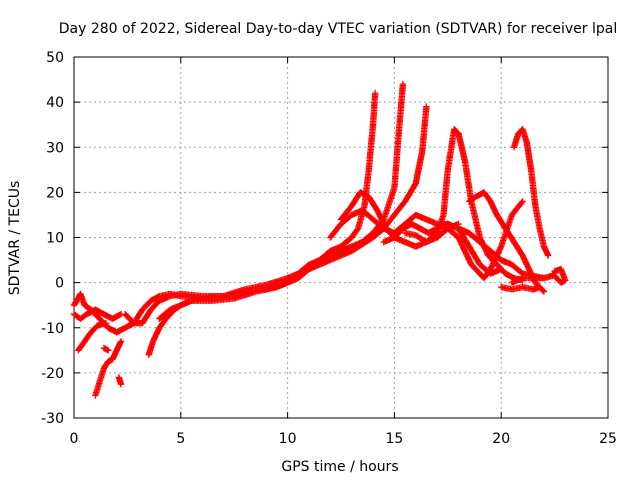  I want to click on x-axis-label: GPS time / hours, so click(339, 467).